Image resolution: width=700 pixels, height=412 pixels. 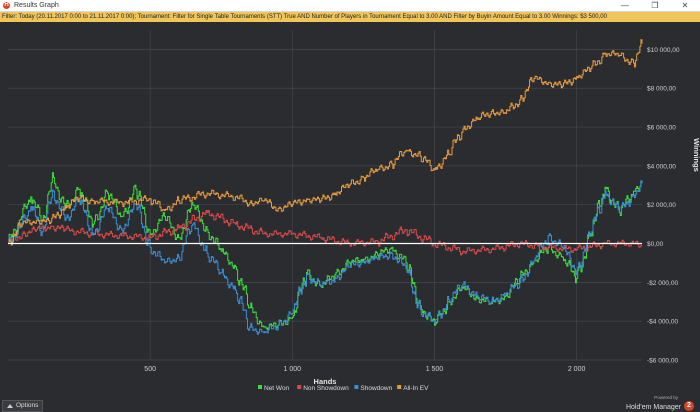 What do you see at coordinates (666, 397) in the screenshot?
I see `powered-by-text: Powered by` at bounding box center [666, 397].